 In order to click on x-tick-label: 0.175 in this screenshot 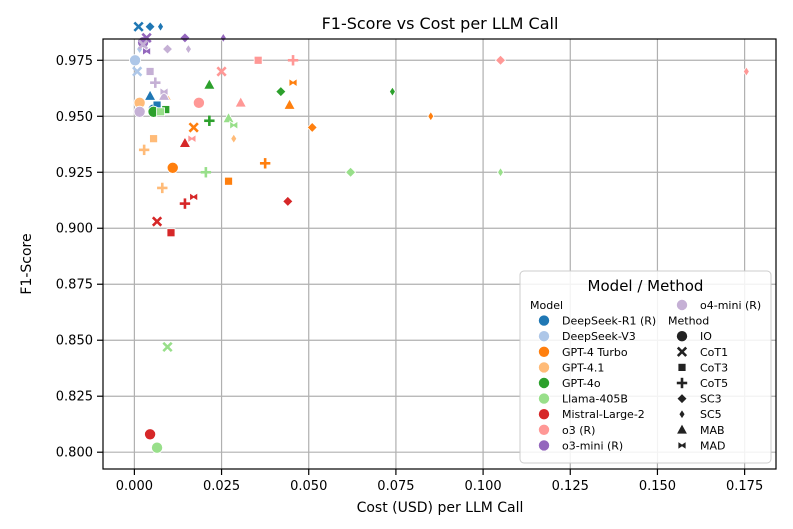, I will do `click(744, 486)`.